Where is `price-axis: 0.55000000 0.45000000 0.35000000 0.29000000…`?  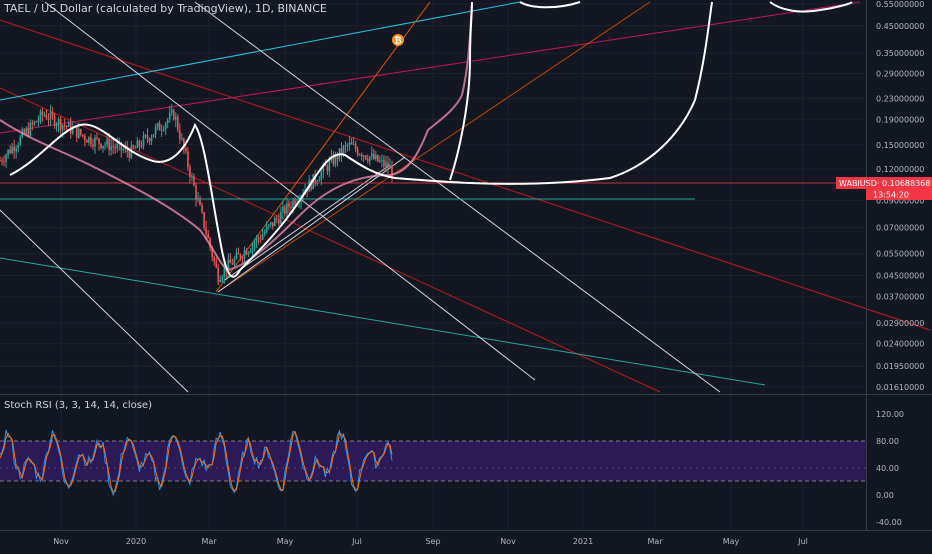
price-axis: 0.55000000 0.45000000 0.35000000 0.29000000… is located at coordinates (900, 196).